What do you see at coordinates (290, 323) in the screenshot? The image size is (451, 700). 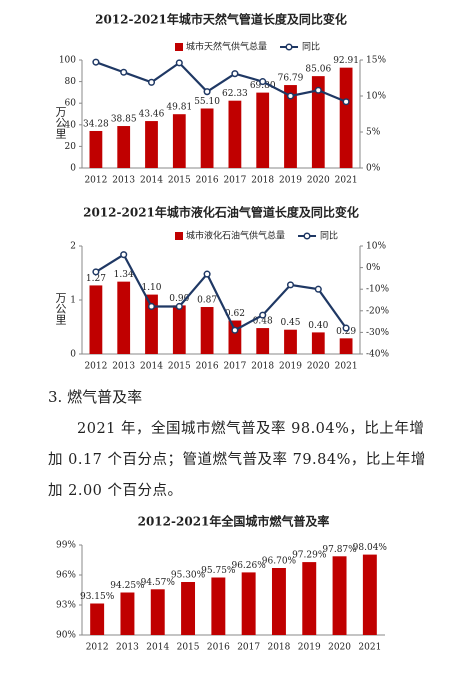 I see `value-label: 0.45` at bounding box center [290, 323].